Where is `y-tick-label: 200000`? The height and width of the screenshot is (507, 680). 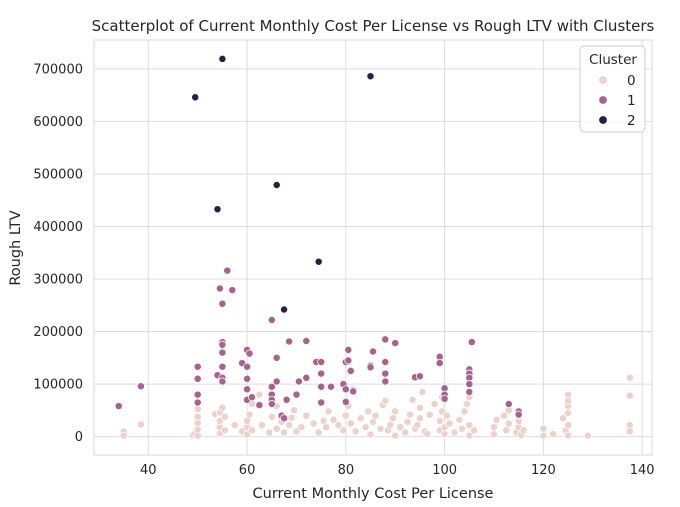
y-tick-label: 200000 is located at coordinates (58, 332).